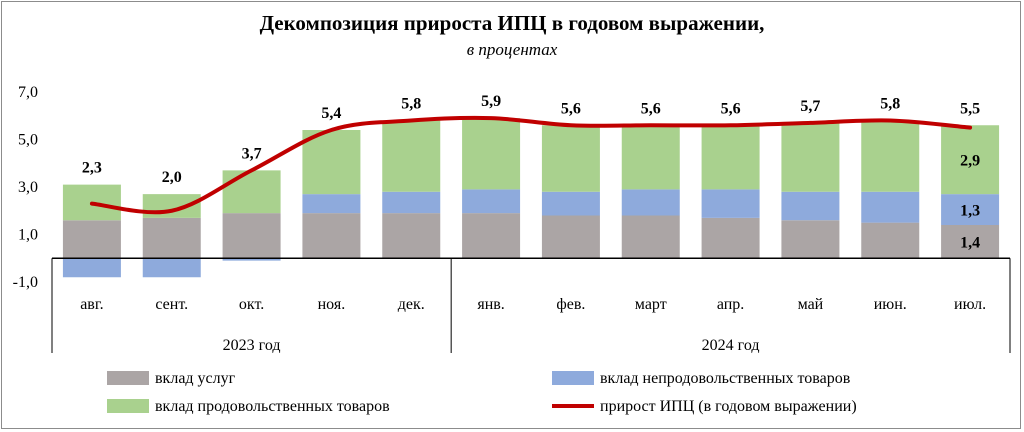 Image resolution: width=1024 pixels, height=432 pixels. What do you see at coordinates (332, 304) in the screenshot?
I see `x-category-label: ноя.` at bounding box center [332, 304].